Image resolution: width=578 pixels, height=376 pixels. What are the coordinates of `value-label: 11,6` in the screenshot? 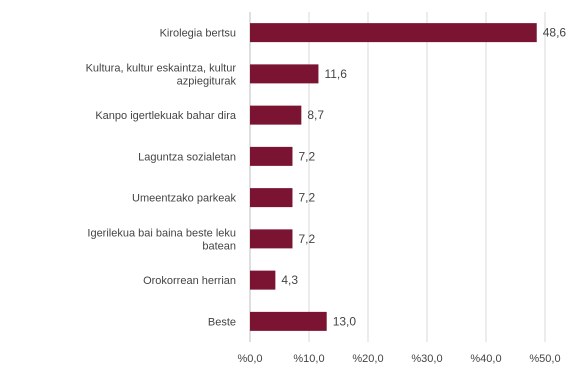 It's located at (335, 74).